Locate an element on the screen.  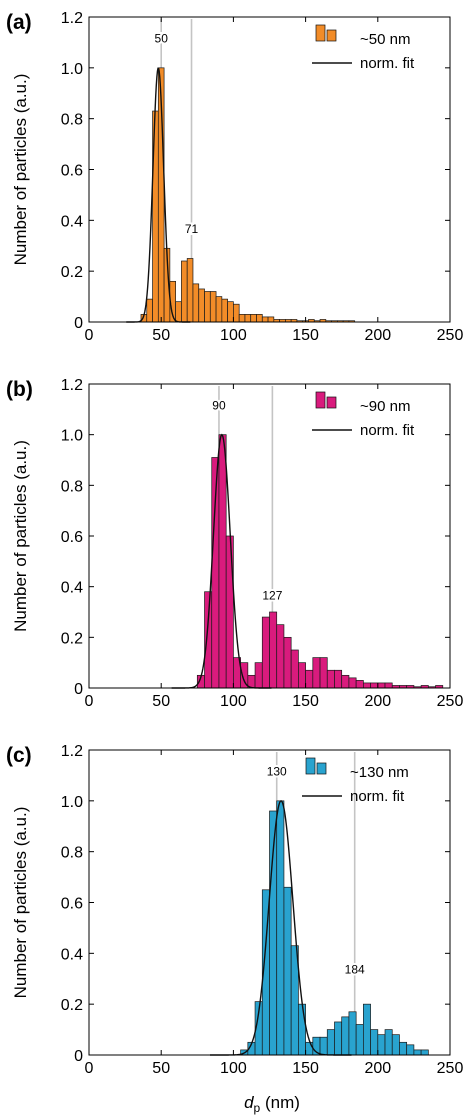
peak-label: 71 is located at coordinates (192, 229).